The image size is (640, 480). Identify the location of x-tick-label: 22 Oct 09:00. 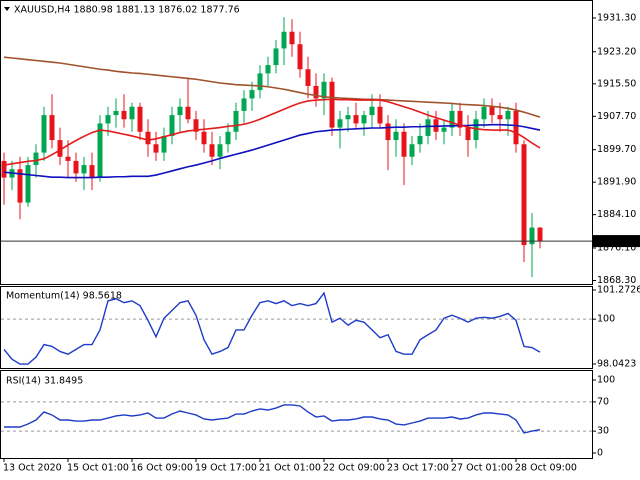
(354, 468).